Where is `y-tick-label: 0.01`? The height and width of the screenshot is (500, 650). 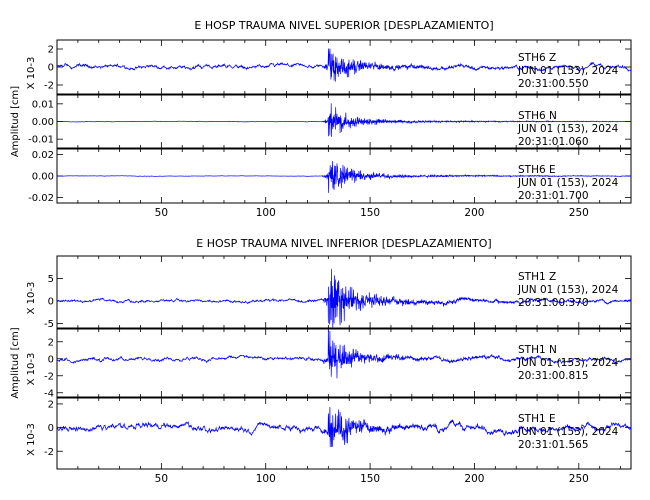
y-tick-label: 0.01 is located at coordinates (43, 104).